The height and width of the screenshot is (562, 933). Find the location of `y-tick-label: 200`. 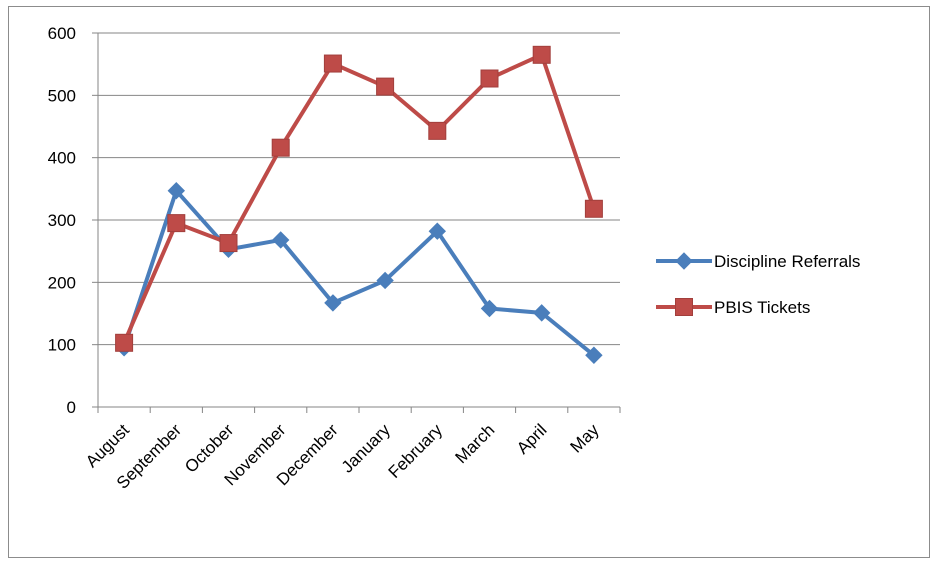

y-tick-label: 200 is located at coordinates (62, 282).